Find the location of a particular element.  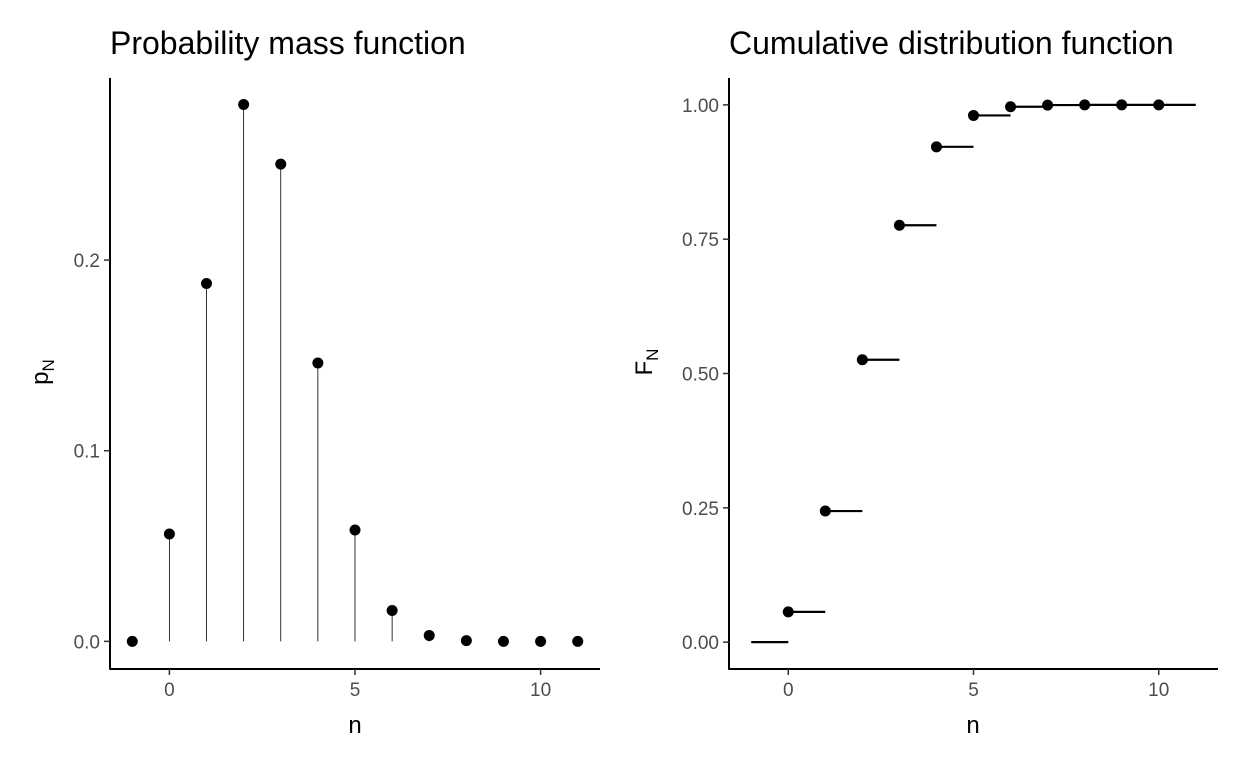

pmf-x-tick-label: 5 is located at coordinates (355, 690).